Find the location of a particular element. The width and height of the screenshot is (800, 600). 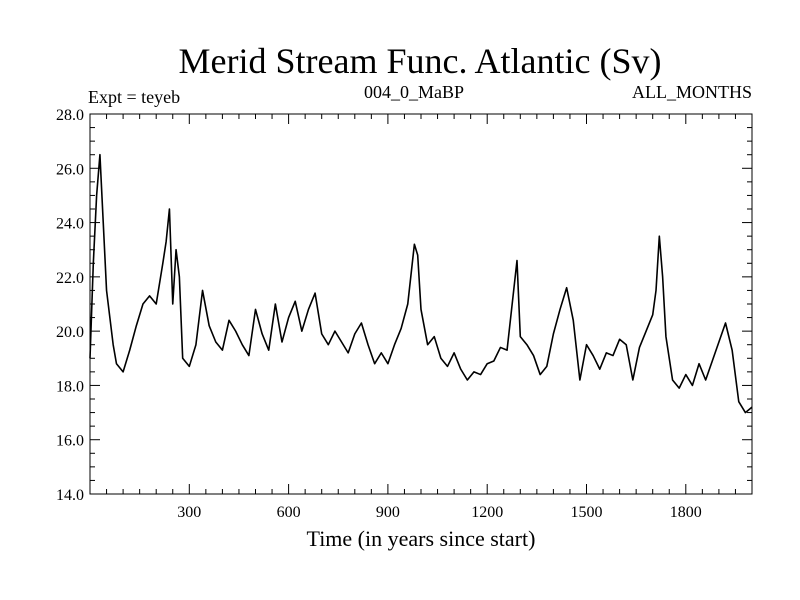

chart-title: Merid Stream Func. Atlantic (Sv) is located at coordinates (420, 61).